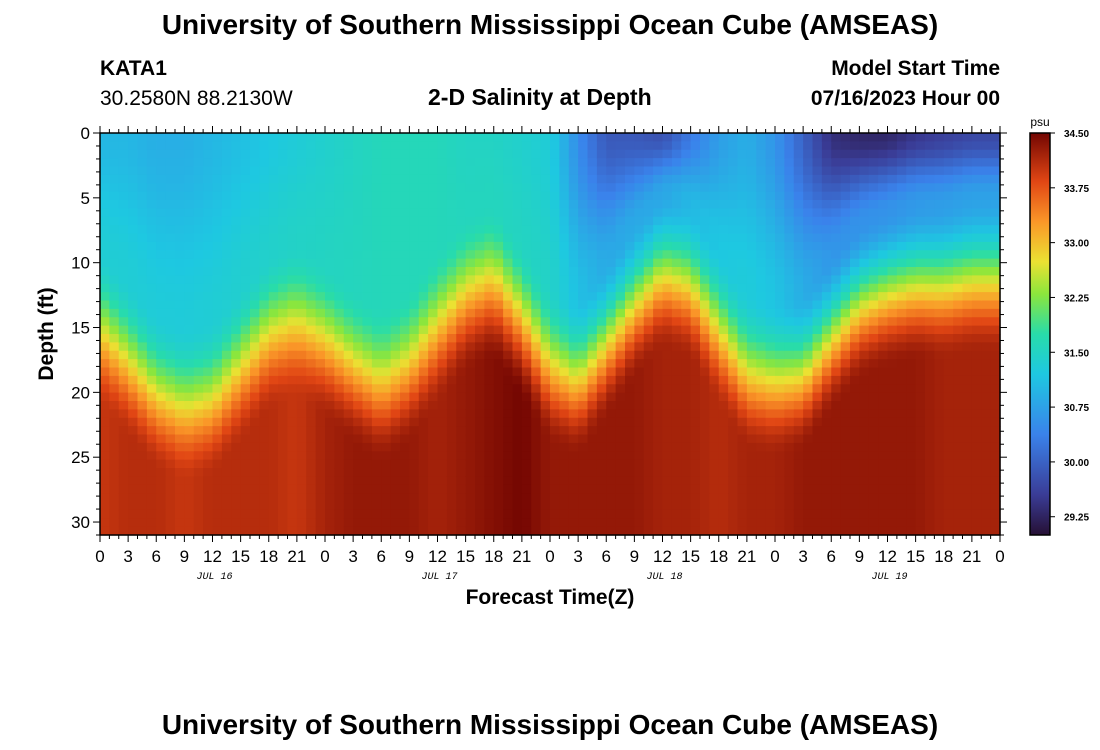 Image resolution: width=1100 pixels, height=750 pixels. I want to click on x-tick-label: 0, so click(549, 556).